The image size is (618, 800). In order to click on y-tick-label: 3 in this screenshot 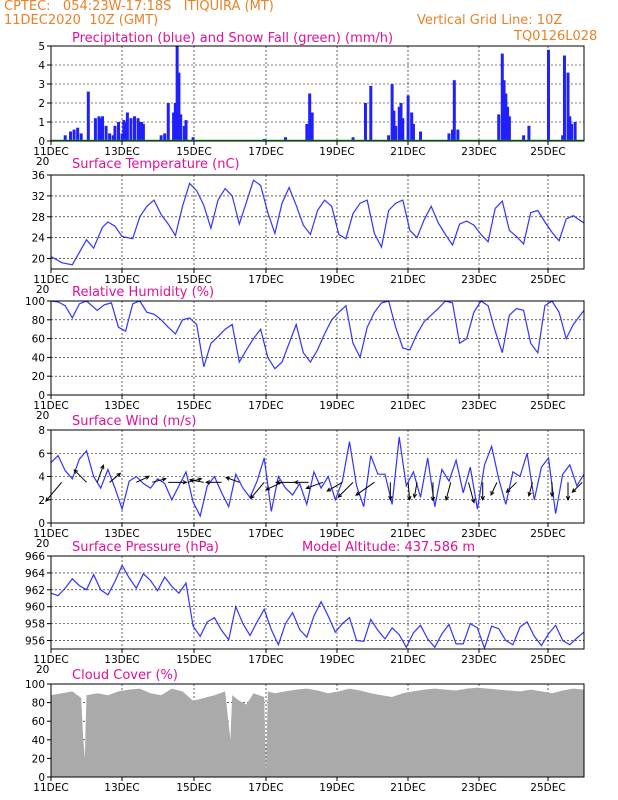, I will do `click(41, 85)`.